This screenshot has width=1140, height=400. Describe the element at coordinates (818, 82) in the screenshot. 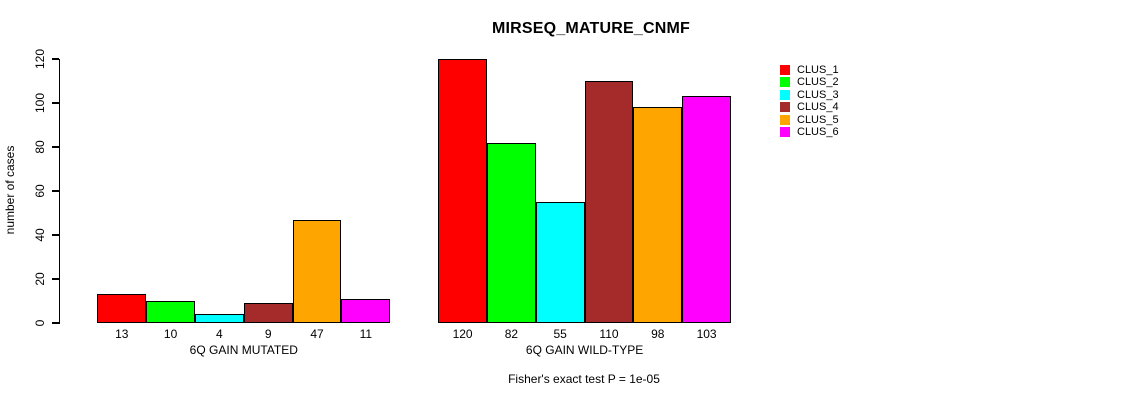

I see `legend-label: CLUS_2` at that location.